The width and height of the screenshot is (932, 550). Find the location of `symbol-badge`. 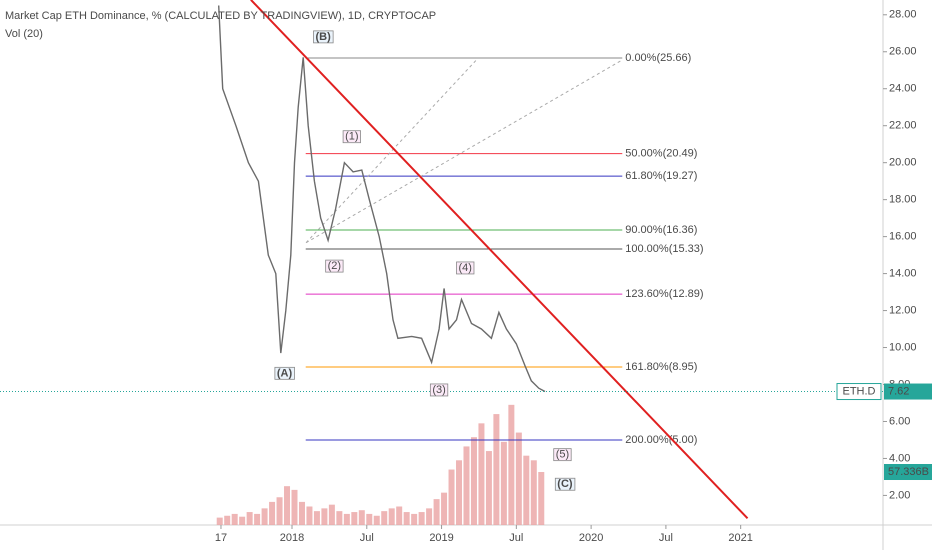

symbol-badge is located at coordinates (859, 392).